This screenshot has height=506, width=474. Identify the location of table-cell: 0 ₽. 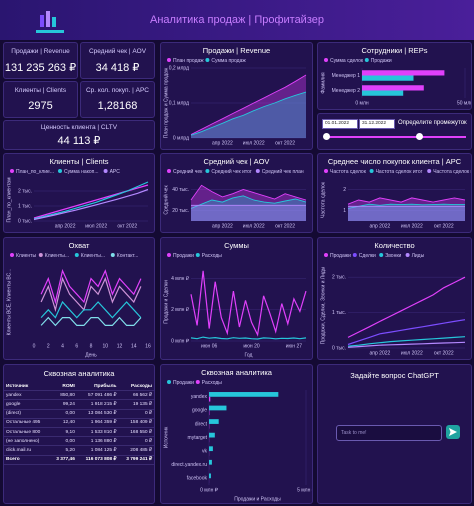
(136, 441).